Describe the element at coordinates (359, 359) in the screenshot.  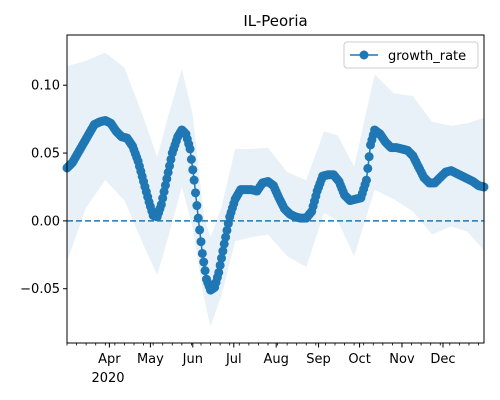
I see `x-tick-label: Oct` at that location.